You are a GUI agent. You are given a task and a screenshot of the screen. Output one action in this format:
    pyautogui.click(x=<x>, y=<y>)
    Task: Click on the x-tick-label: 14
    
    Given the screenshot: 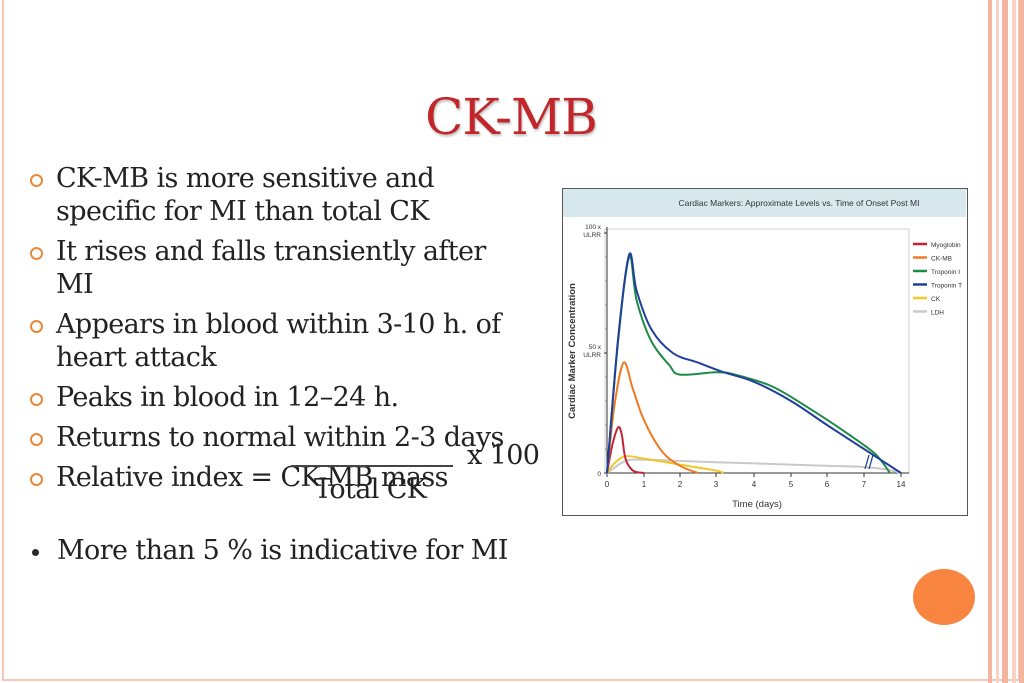 What is the action you would take?
    pyautogui.click(x=901, y=484)
    